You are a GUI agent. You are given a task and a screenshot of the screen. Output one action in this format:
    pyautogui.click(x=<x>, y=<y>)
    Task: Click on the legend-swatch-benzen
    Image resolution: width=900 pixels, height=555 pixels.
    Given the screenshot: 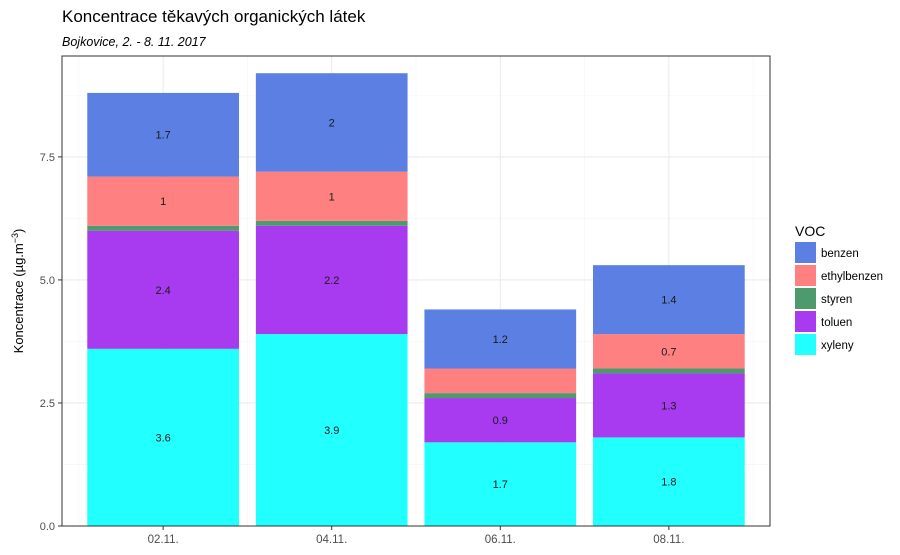 What is the action you would take?
    pyautogui.click(x=805, y=252)
    